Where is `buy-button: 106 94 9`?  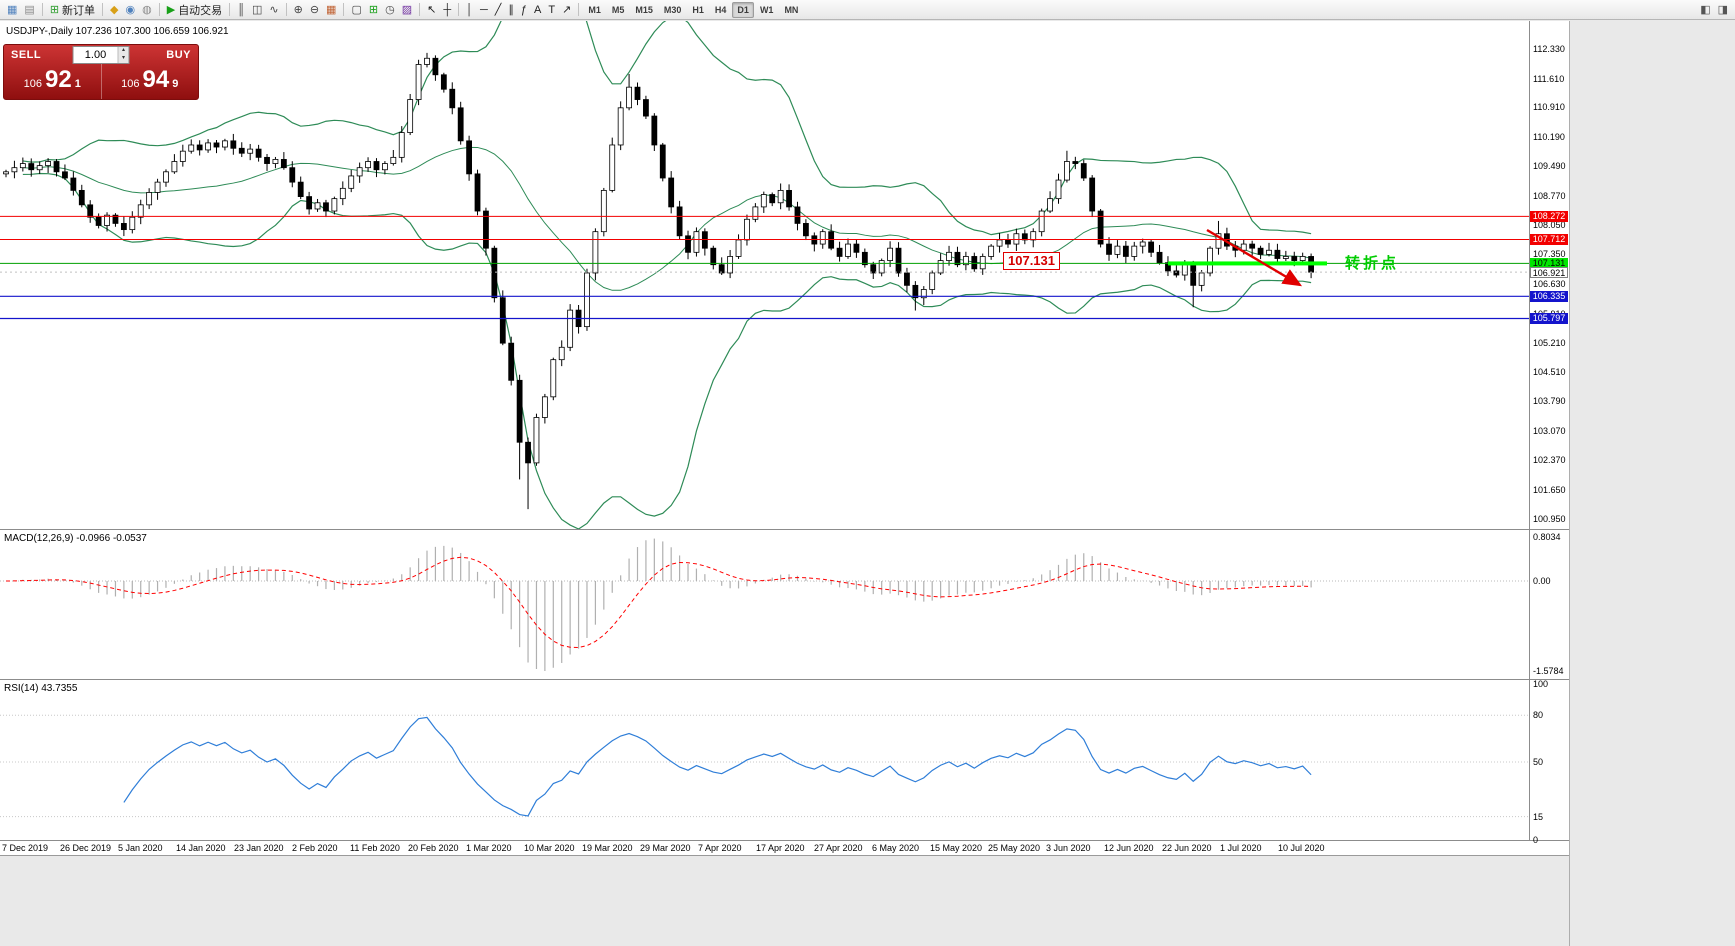 buy-button: 106 94 9 is located at coordinates (150, 81).